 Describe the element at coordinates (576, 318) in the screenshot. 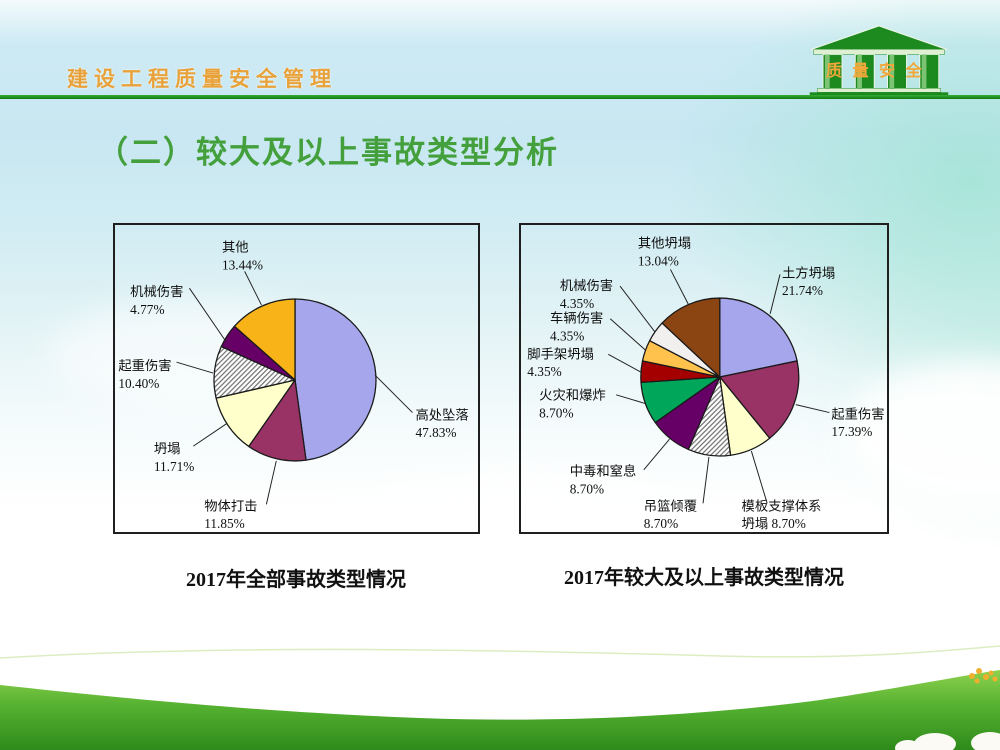

I see `slice-label: 车辆伤害` at that location.